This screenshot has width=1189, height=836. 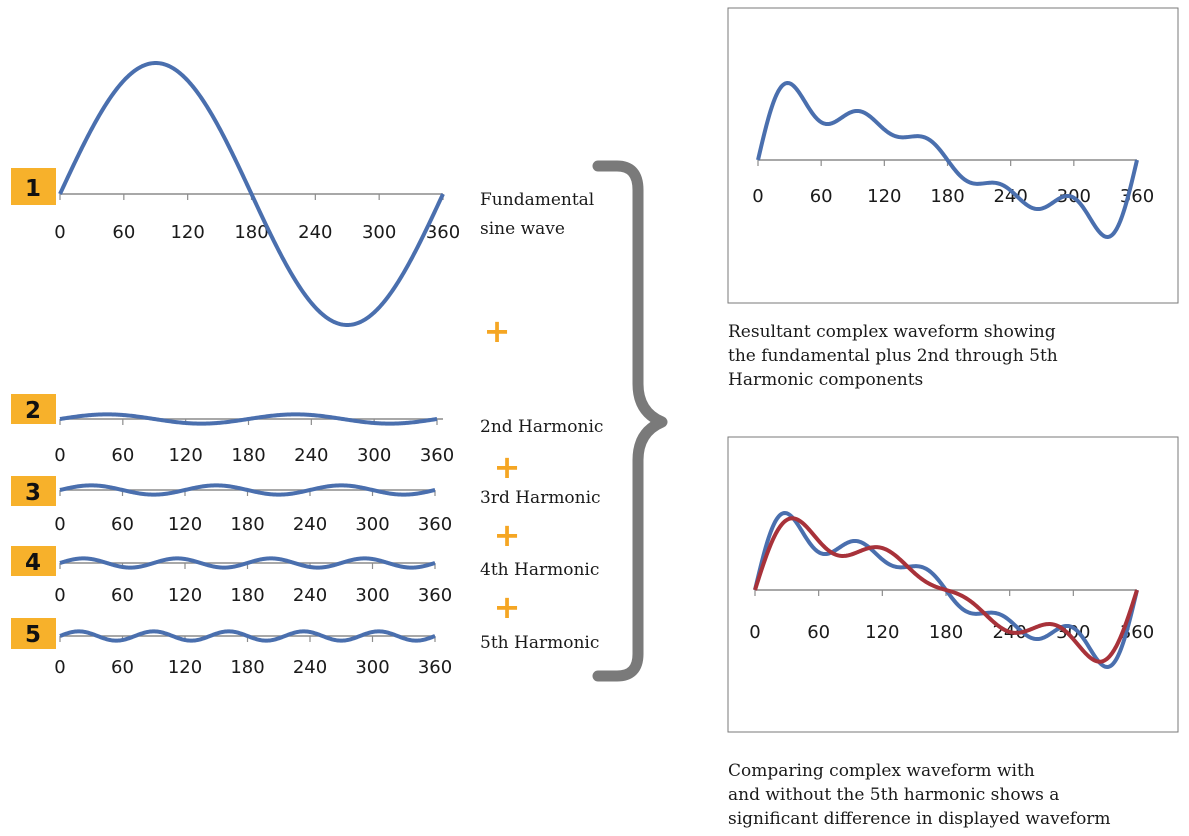 I want to click on panel-2nd-harmonic: 2 0 60 120 180 240 300 360 2nd Harmonic, so click(x=307, y=430).